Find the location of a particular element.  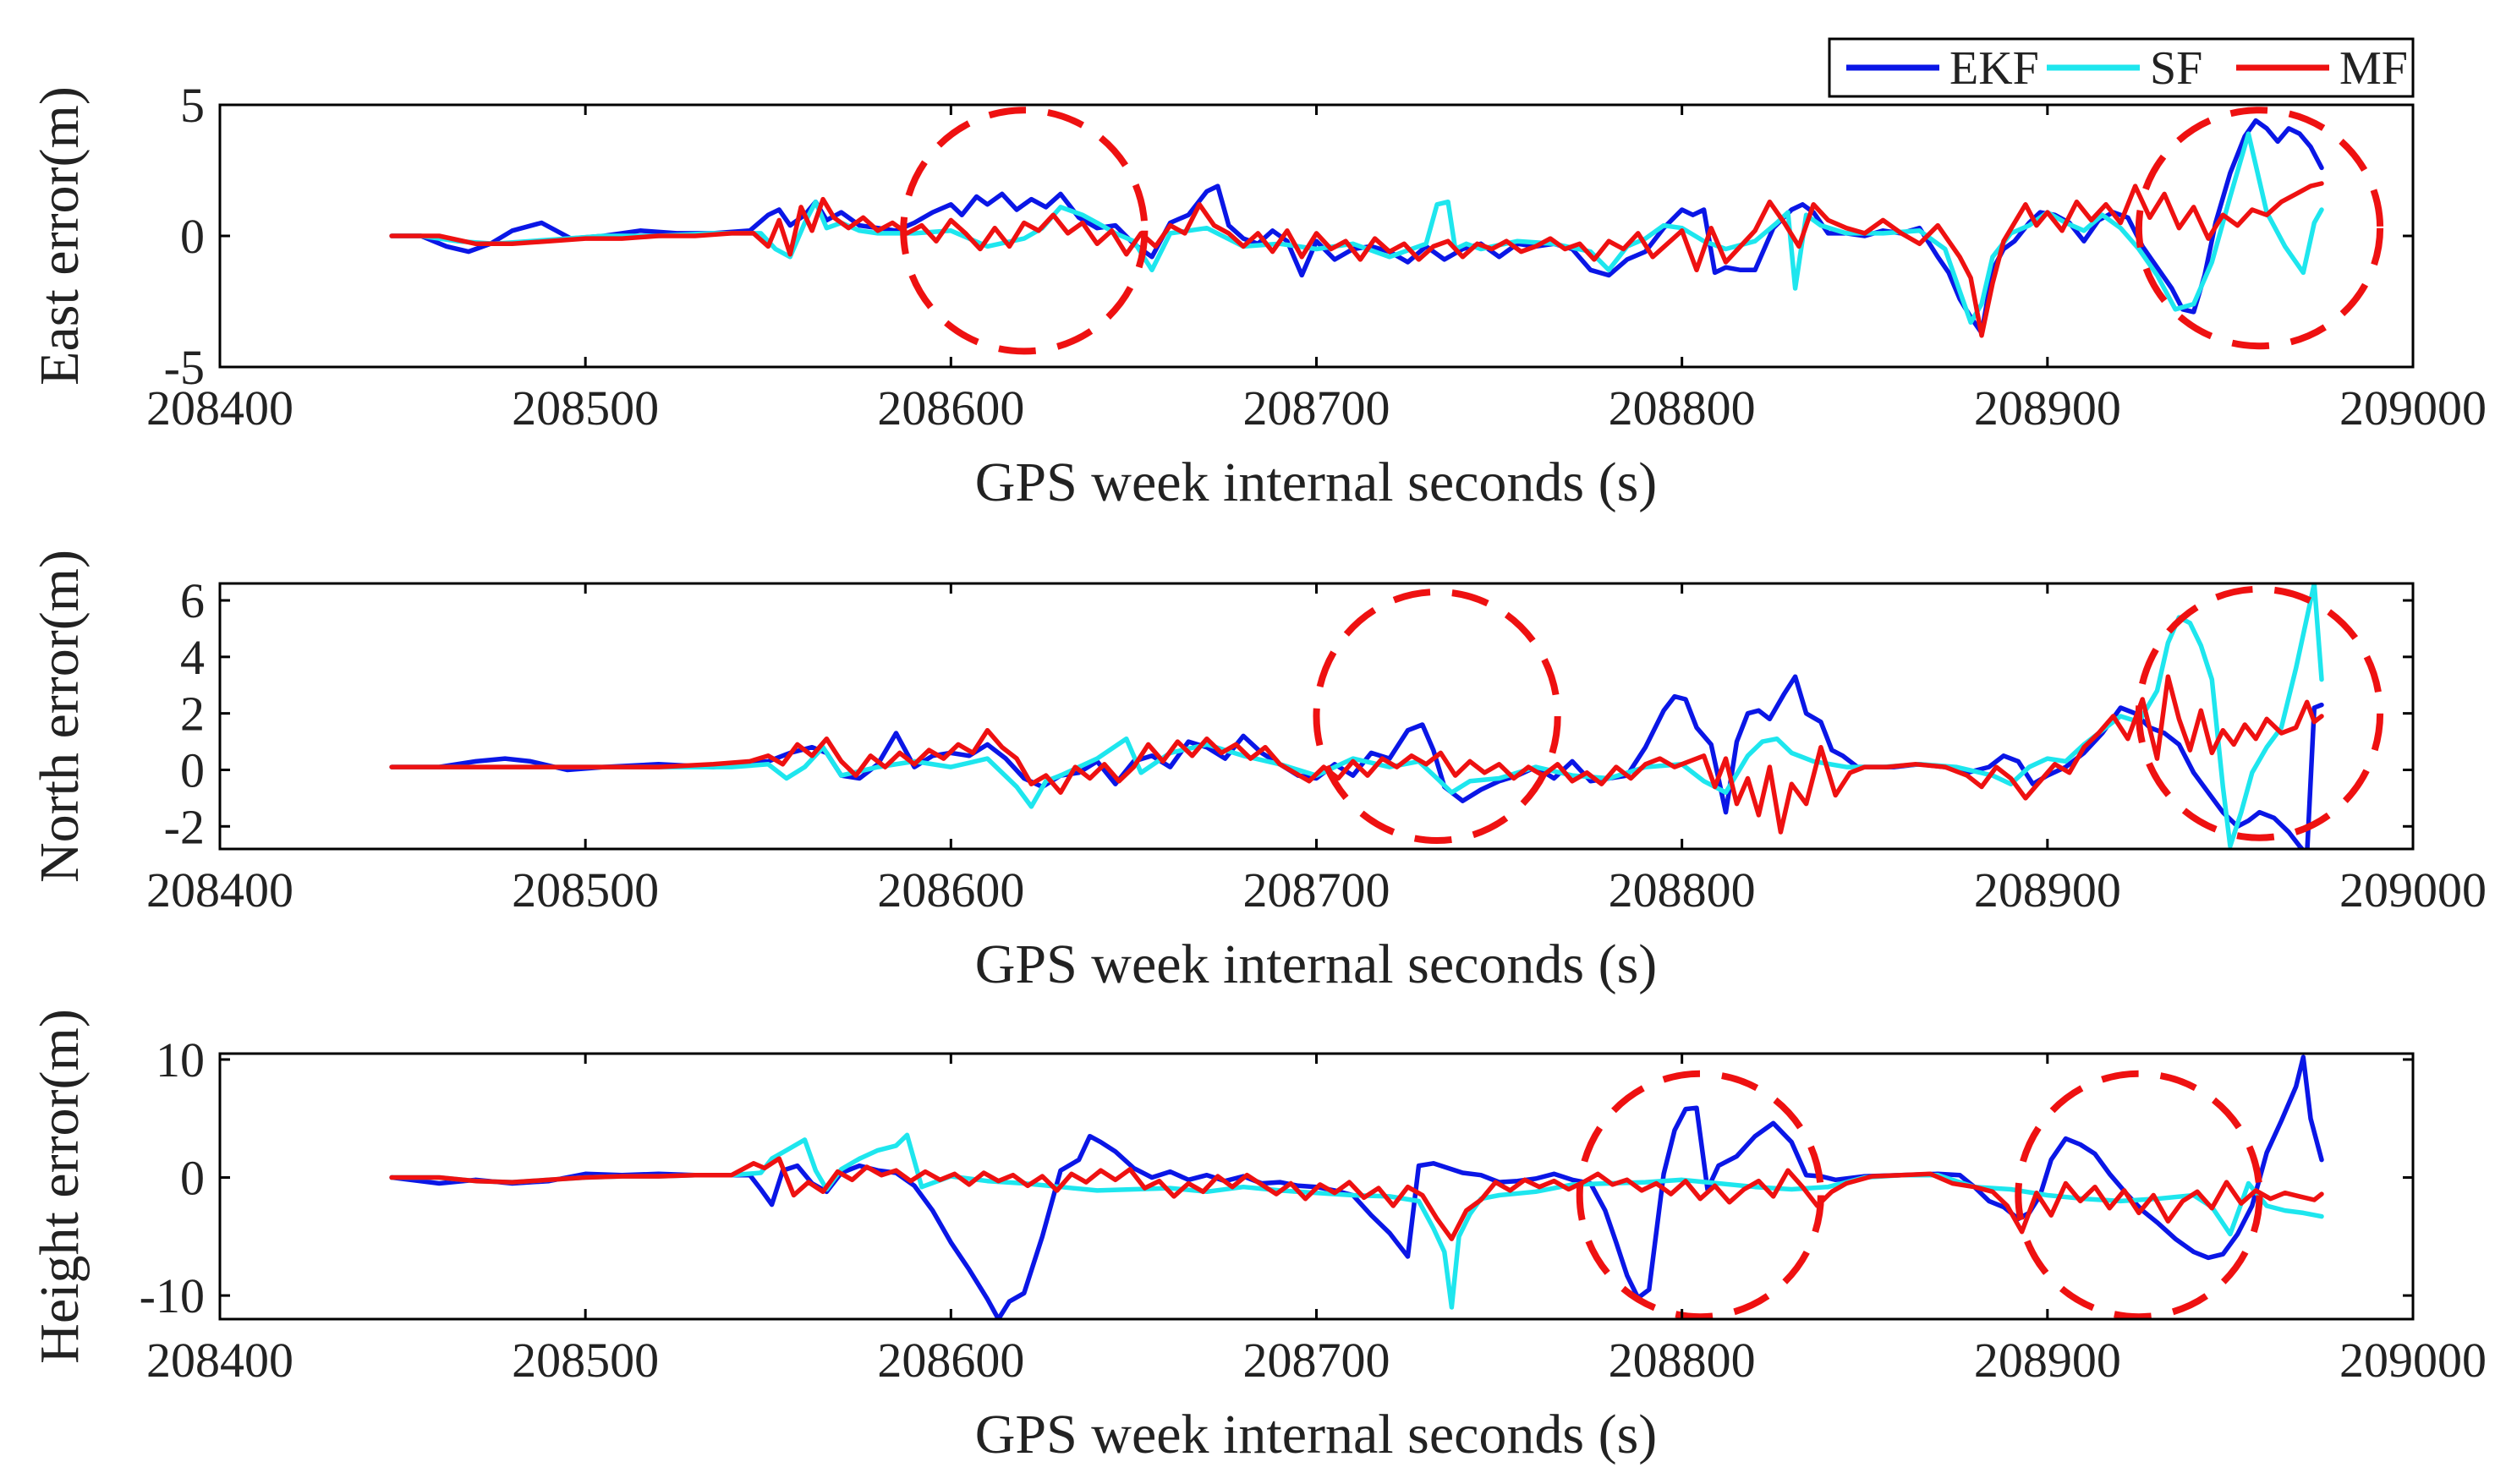

east-annotation-layer is located at coordinates (1642, 231).